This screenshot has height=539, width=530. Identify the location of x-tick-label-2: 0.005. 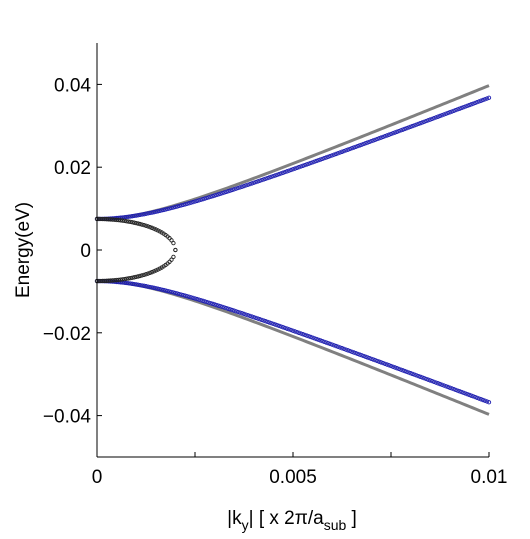
(293, 477).